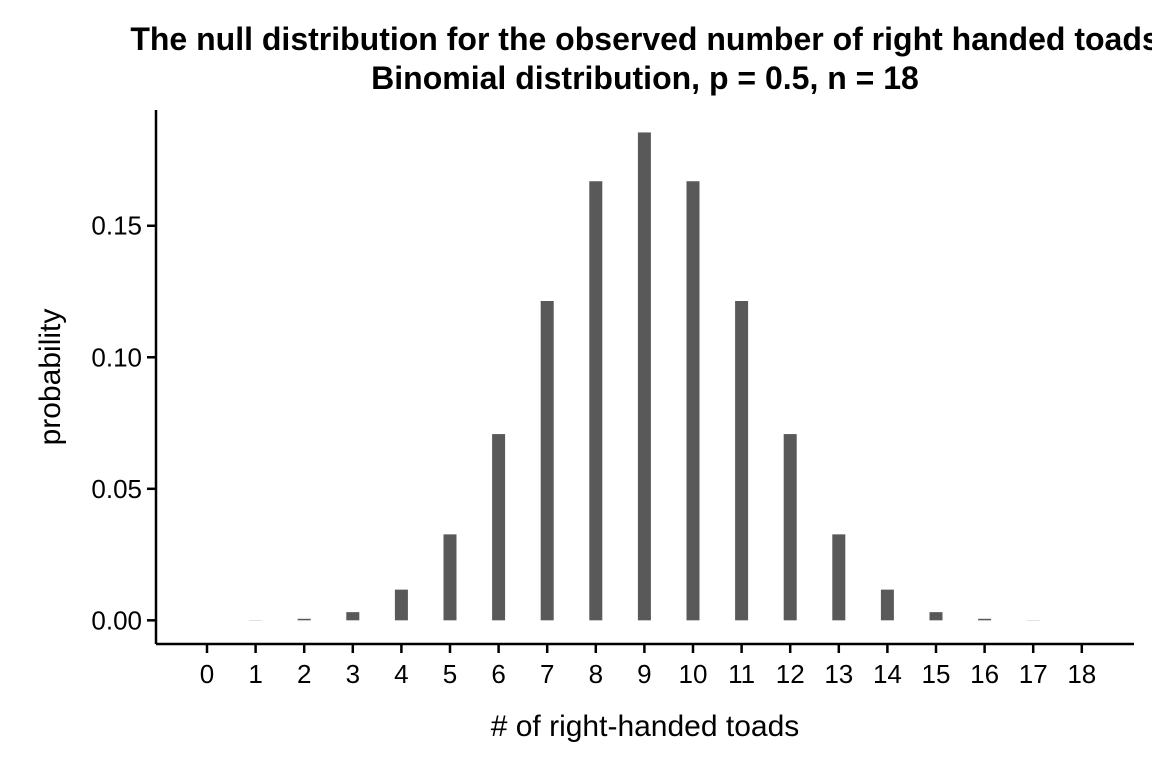 The height and width of the screenshot is (768, 1152). I want to click on x-tick-label-4: 4, so click(401, 674).